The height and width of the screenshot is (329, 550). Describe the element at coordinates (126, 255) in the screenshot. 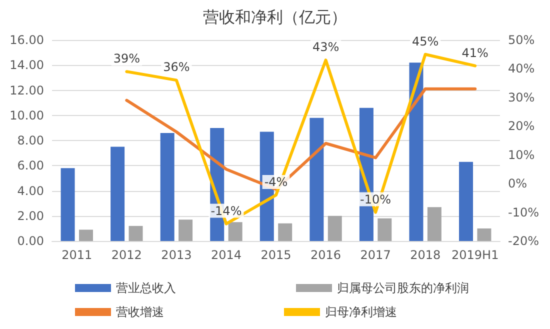

I see `x-tick-label: 2012` at that location.